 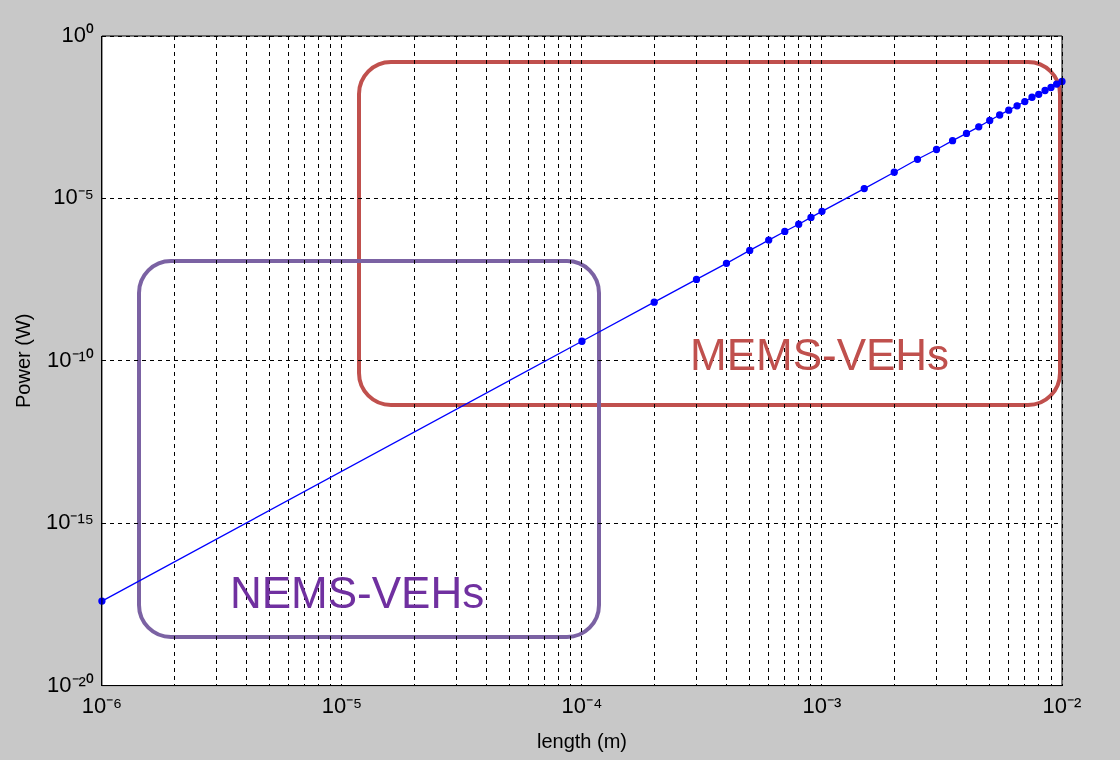 What do you see at coordinates (70, 359) in the screenshot?
I see `y-tick-label: 10⁻¹⁰` at bounding box center [70, 359].